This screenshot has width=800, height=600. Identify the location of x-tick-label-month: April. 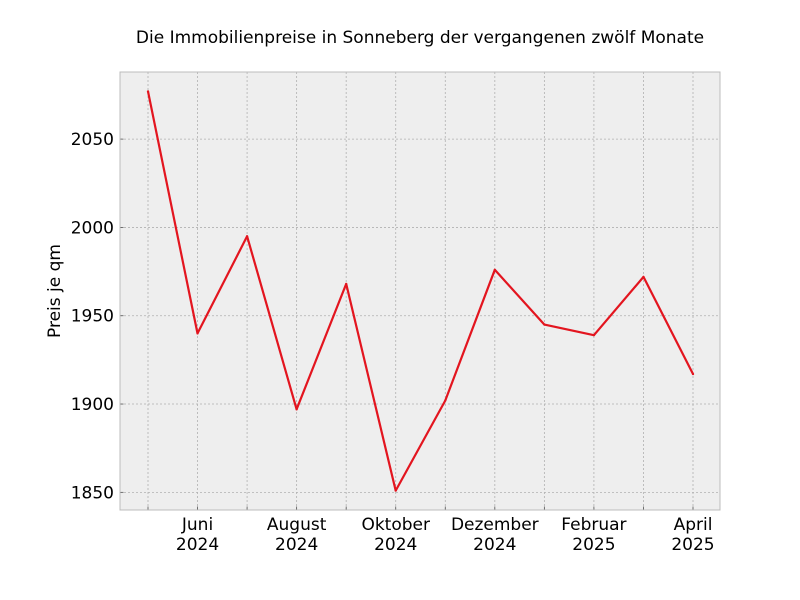
(693, 525).